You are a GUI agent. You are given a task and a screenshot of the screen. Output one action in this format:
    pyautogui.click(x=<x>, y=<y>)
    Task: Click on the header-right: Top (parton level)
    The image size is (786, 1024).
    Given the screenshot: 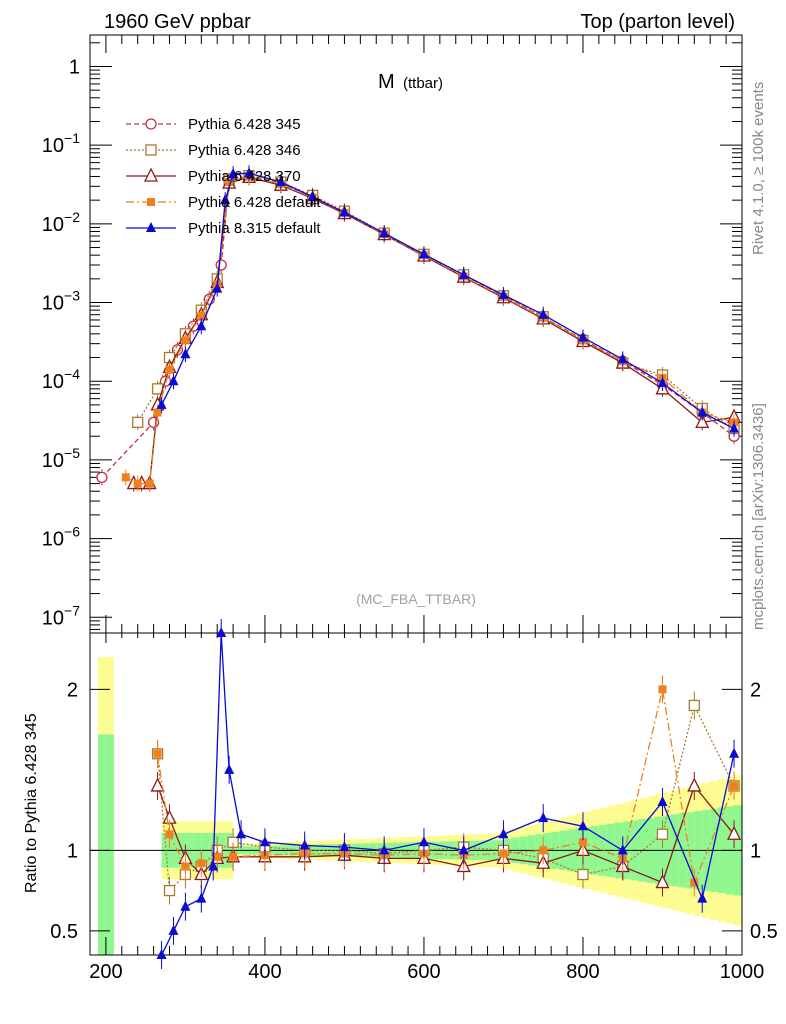 What is the action you would take?
    pyautogui.click(x=657, y=22)
    